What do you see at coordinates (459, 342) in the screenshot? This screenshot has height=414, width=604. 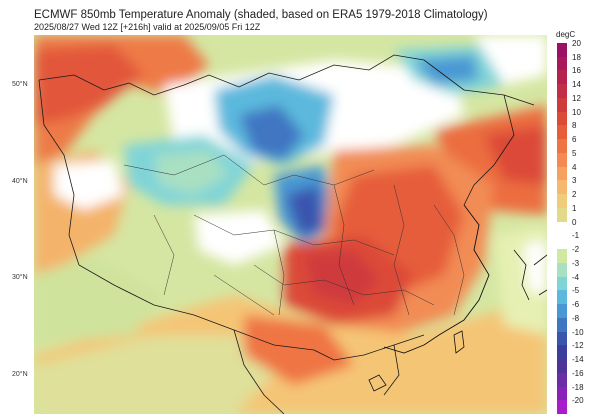 I see `taiwan-island` at bounding box center [459, 342].